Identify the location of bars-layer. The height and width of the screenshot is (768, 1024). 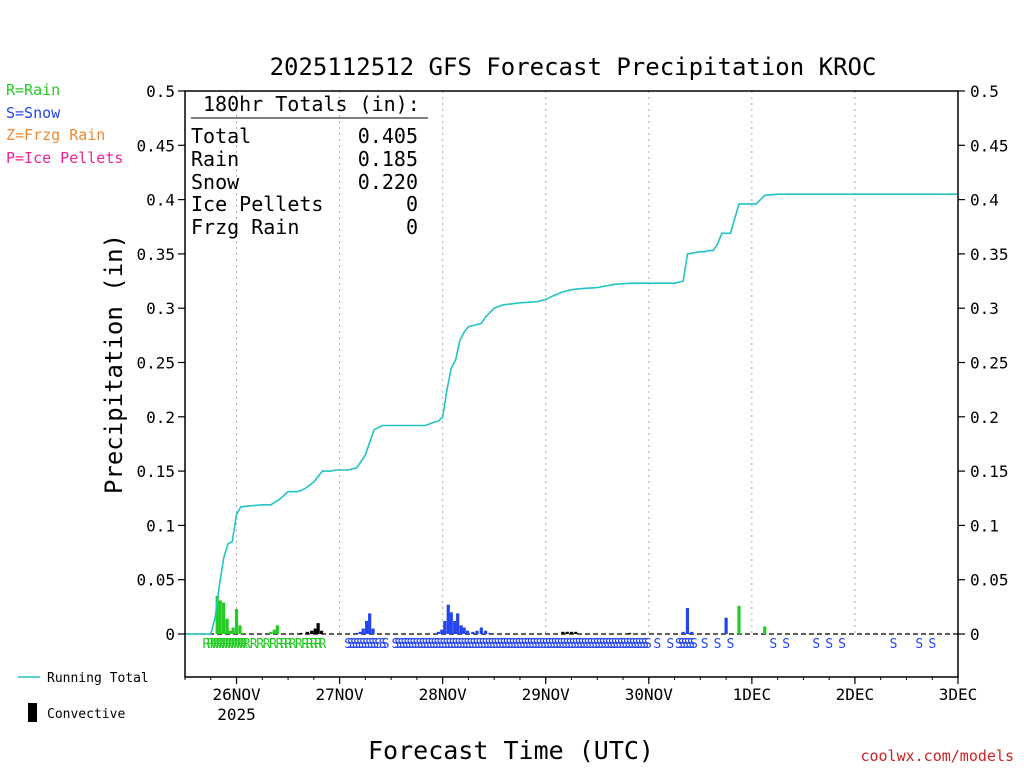
(491, 614).